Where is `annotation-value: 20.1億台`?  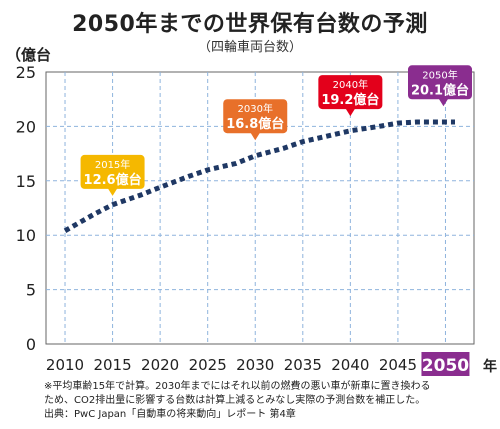 annotation-value: 20.1億台 is located at coordinates (440, 90).